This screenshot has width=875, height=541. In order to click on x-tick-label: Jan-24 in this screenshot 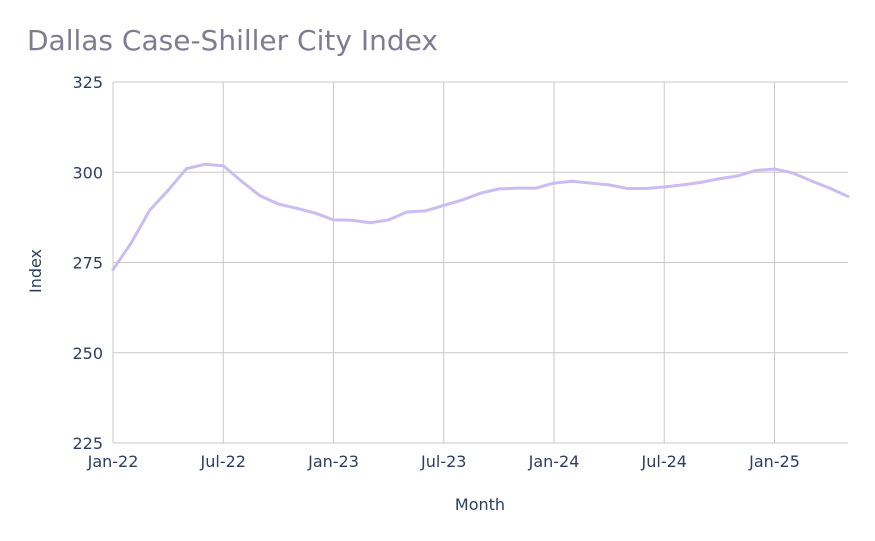, I will do `click(554, 461)`.